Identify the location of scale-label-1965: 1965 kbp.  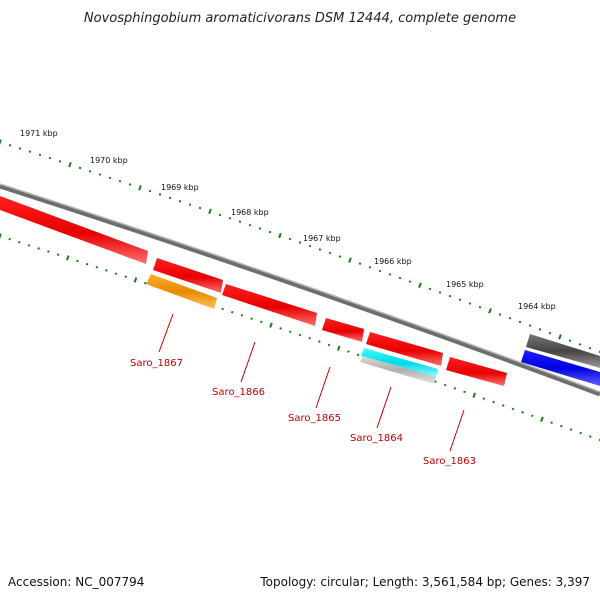
(465, 284).